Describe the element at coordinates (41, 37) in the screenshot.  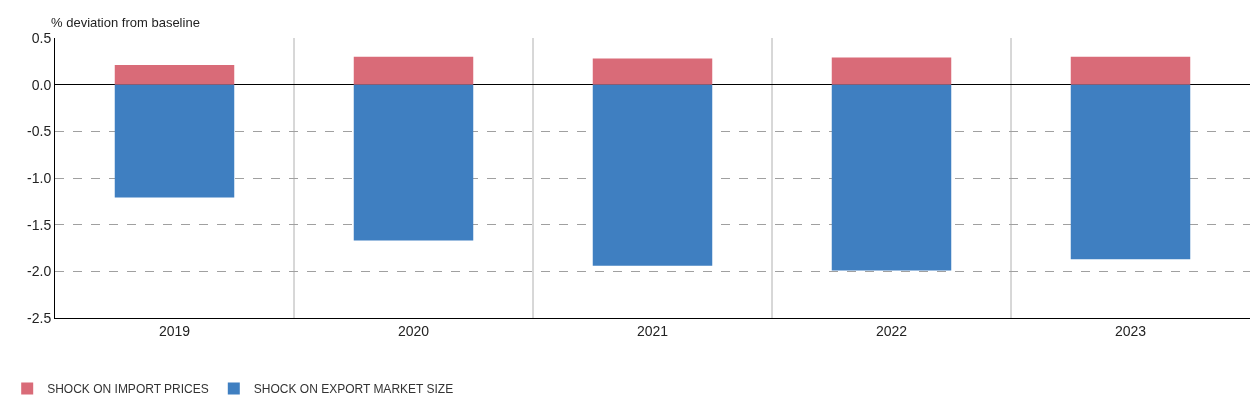
I see `y-tick-label: 0.5` at that location.